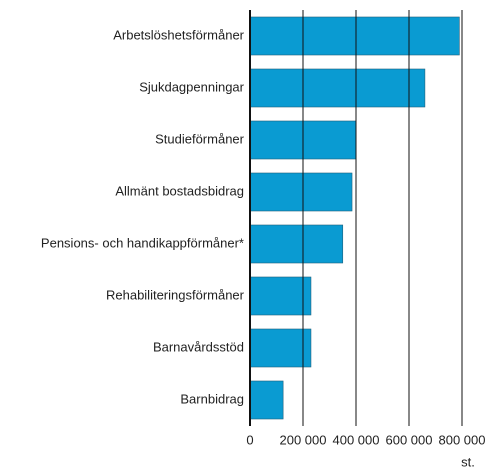  I want to click on x-tick-label: 200 000, so click(303, 439).